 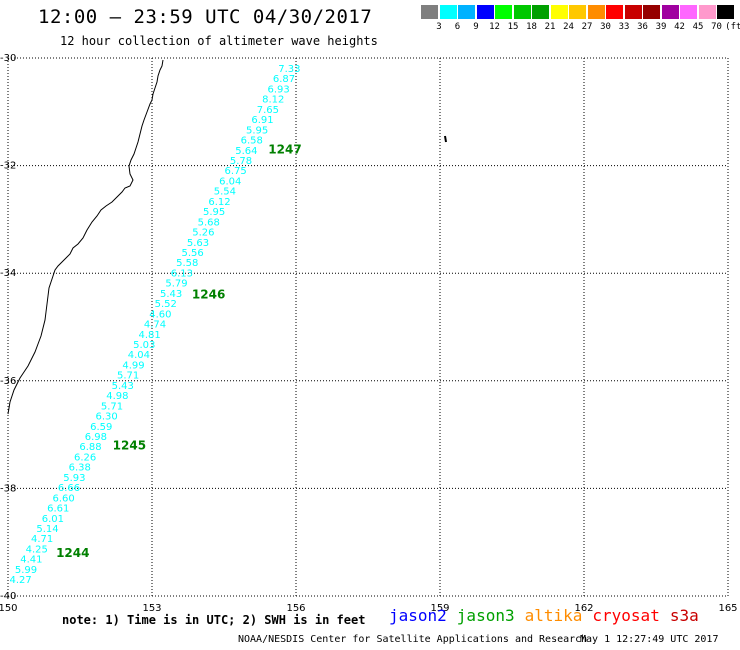 I want to click on color-scale-label: 27, so click(x=587, y=27).